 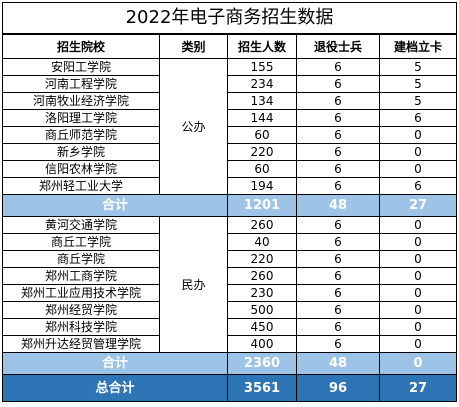 What do you see at coordinates (262, 363) in the screenshot?
I see `subtotal-enrollment: 2360` at bounding box center [262, 363].